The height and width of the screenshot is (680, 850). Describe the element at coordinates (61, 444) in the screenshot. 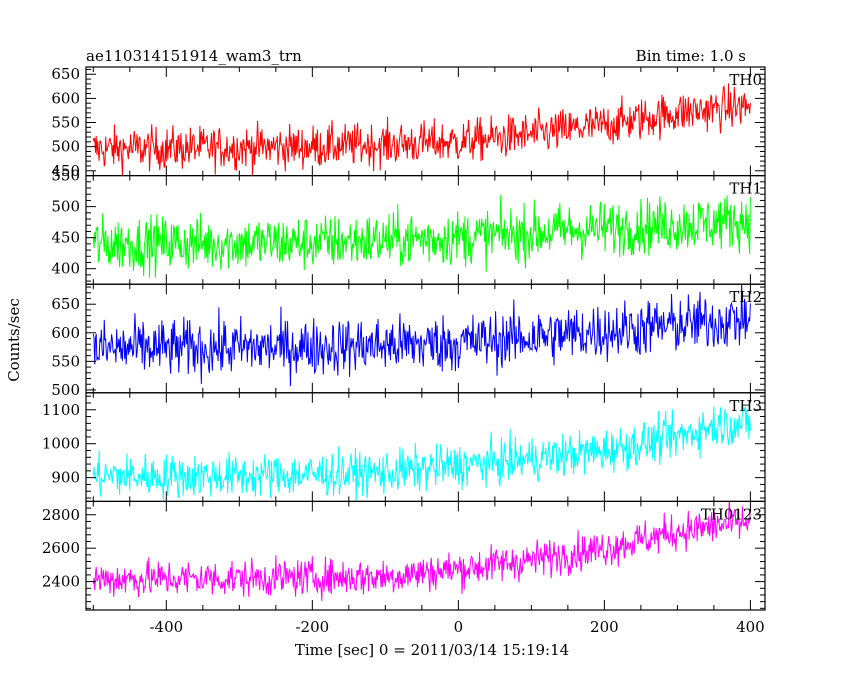

I see `y-tick-label: 1000` at that location.